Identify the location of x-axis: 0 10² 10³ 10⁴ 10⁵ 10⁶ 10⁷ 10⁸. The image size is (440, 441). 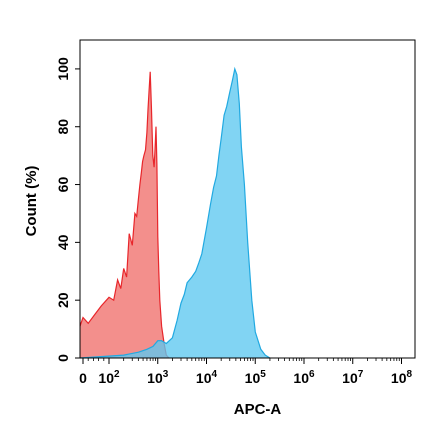
(246, 372).